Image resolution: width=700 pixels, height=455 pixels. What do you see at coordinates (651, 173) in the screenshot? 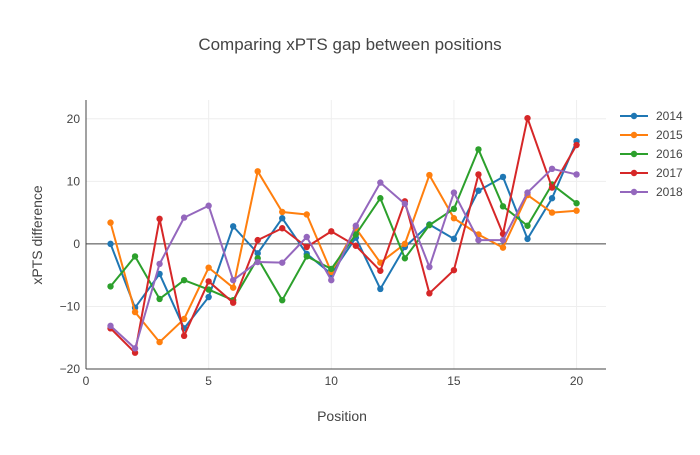
I see `legend-item-2017: 2017` at bounding box center [651, 173].